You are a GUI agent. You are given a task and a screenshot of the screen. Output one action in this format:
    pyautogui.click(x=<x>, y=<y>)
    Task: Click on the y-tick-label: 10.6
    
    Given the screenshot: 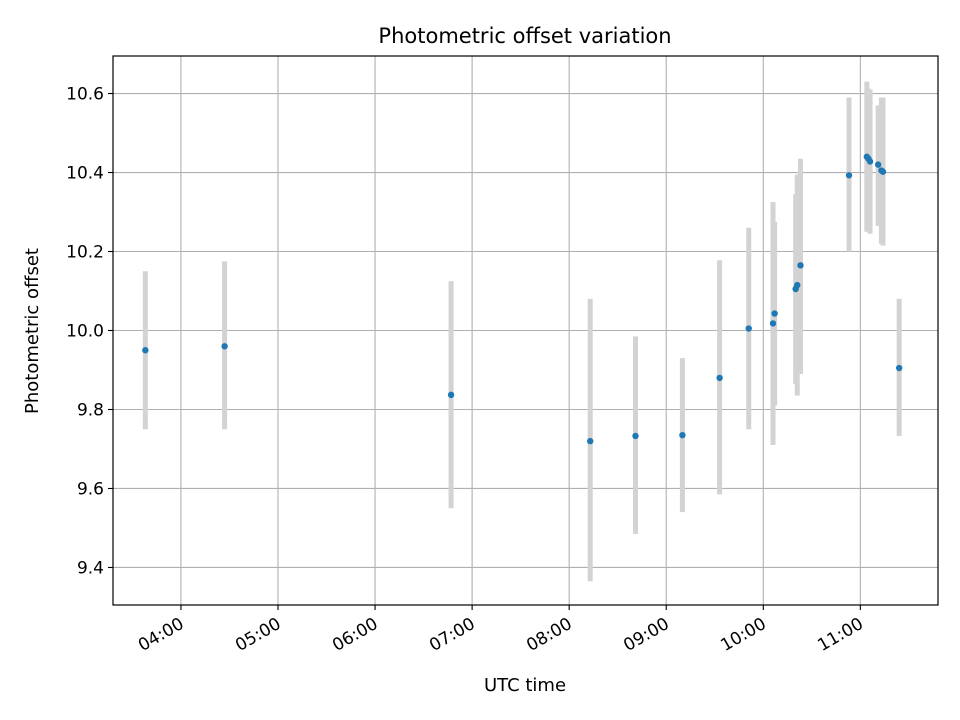 What is the action you would take?
    pyautogui.click(x=85, y=95)
    